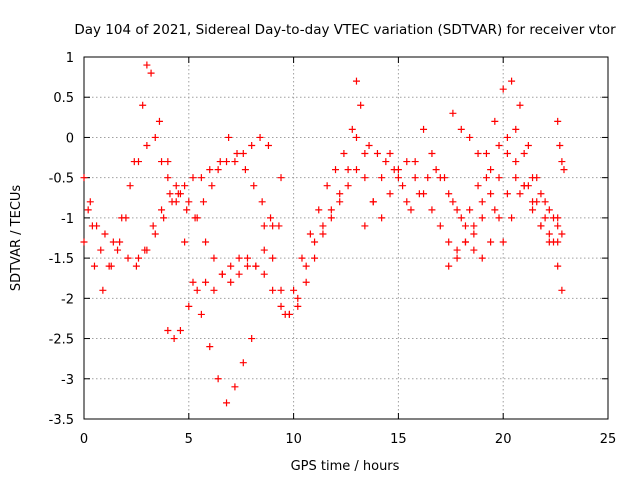  I want to click on y-tick-label: 1, so click(70, 58).